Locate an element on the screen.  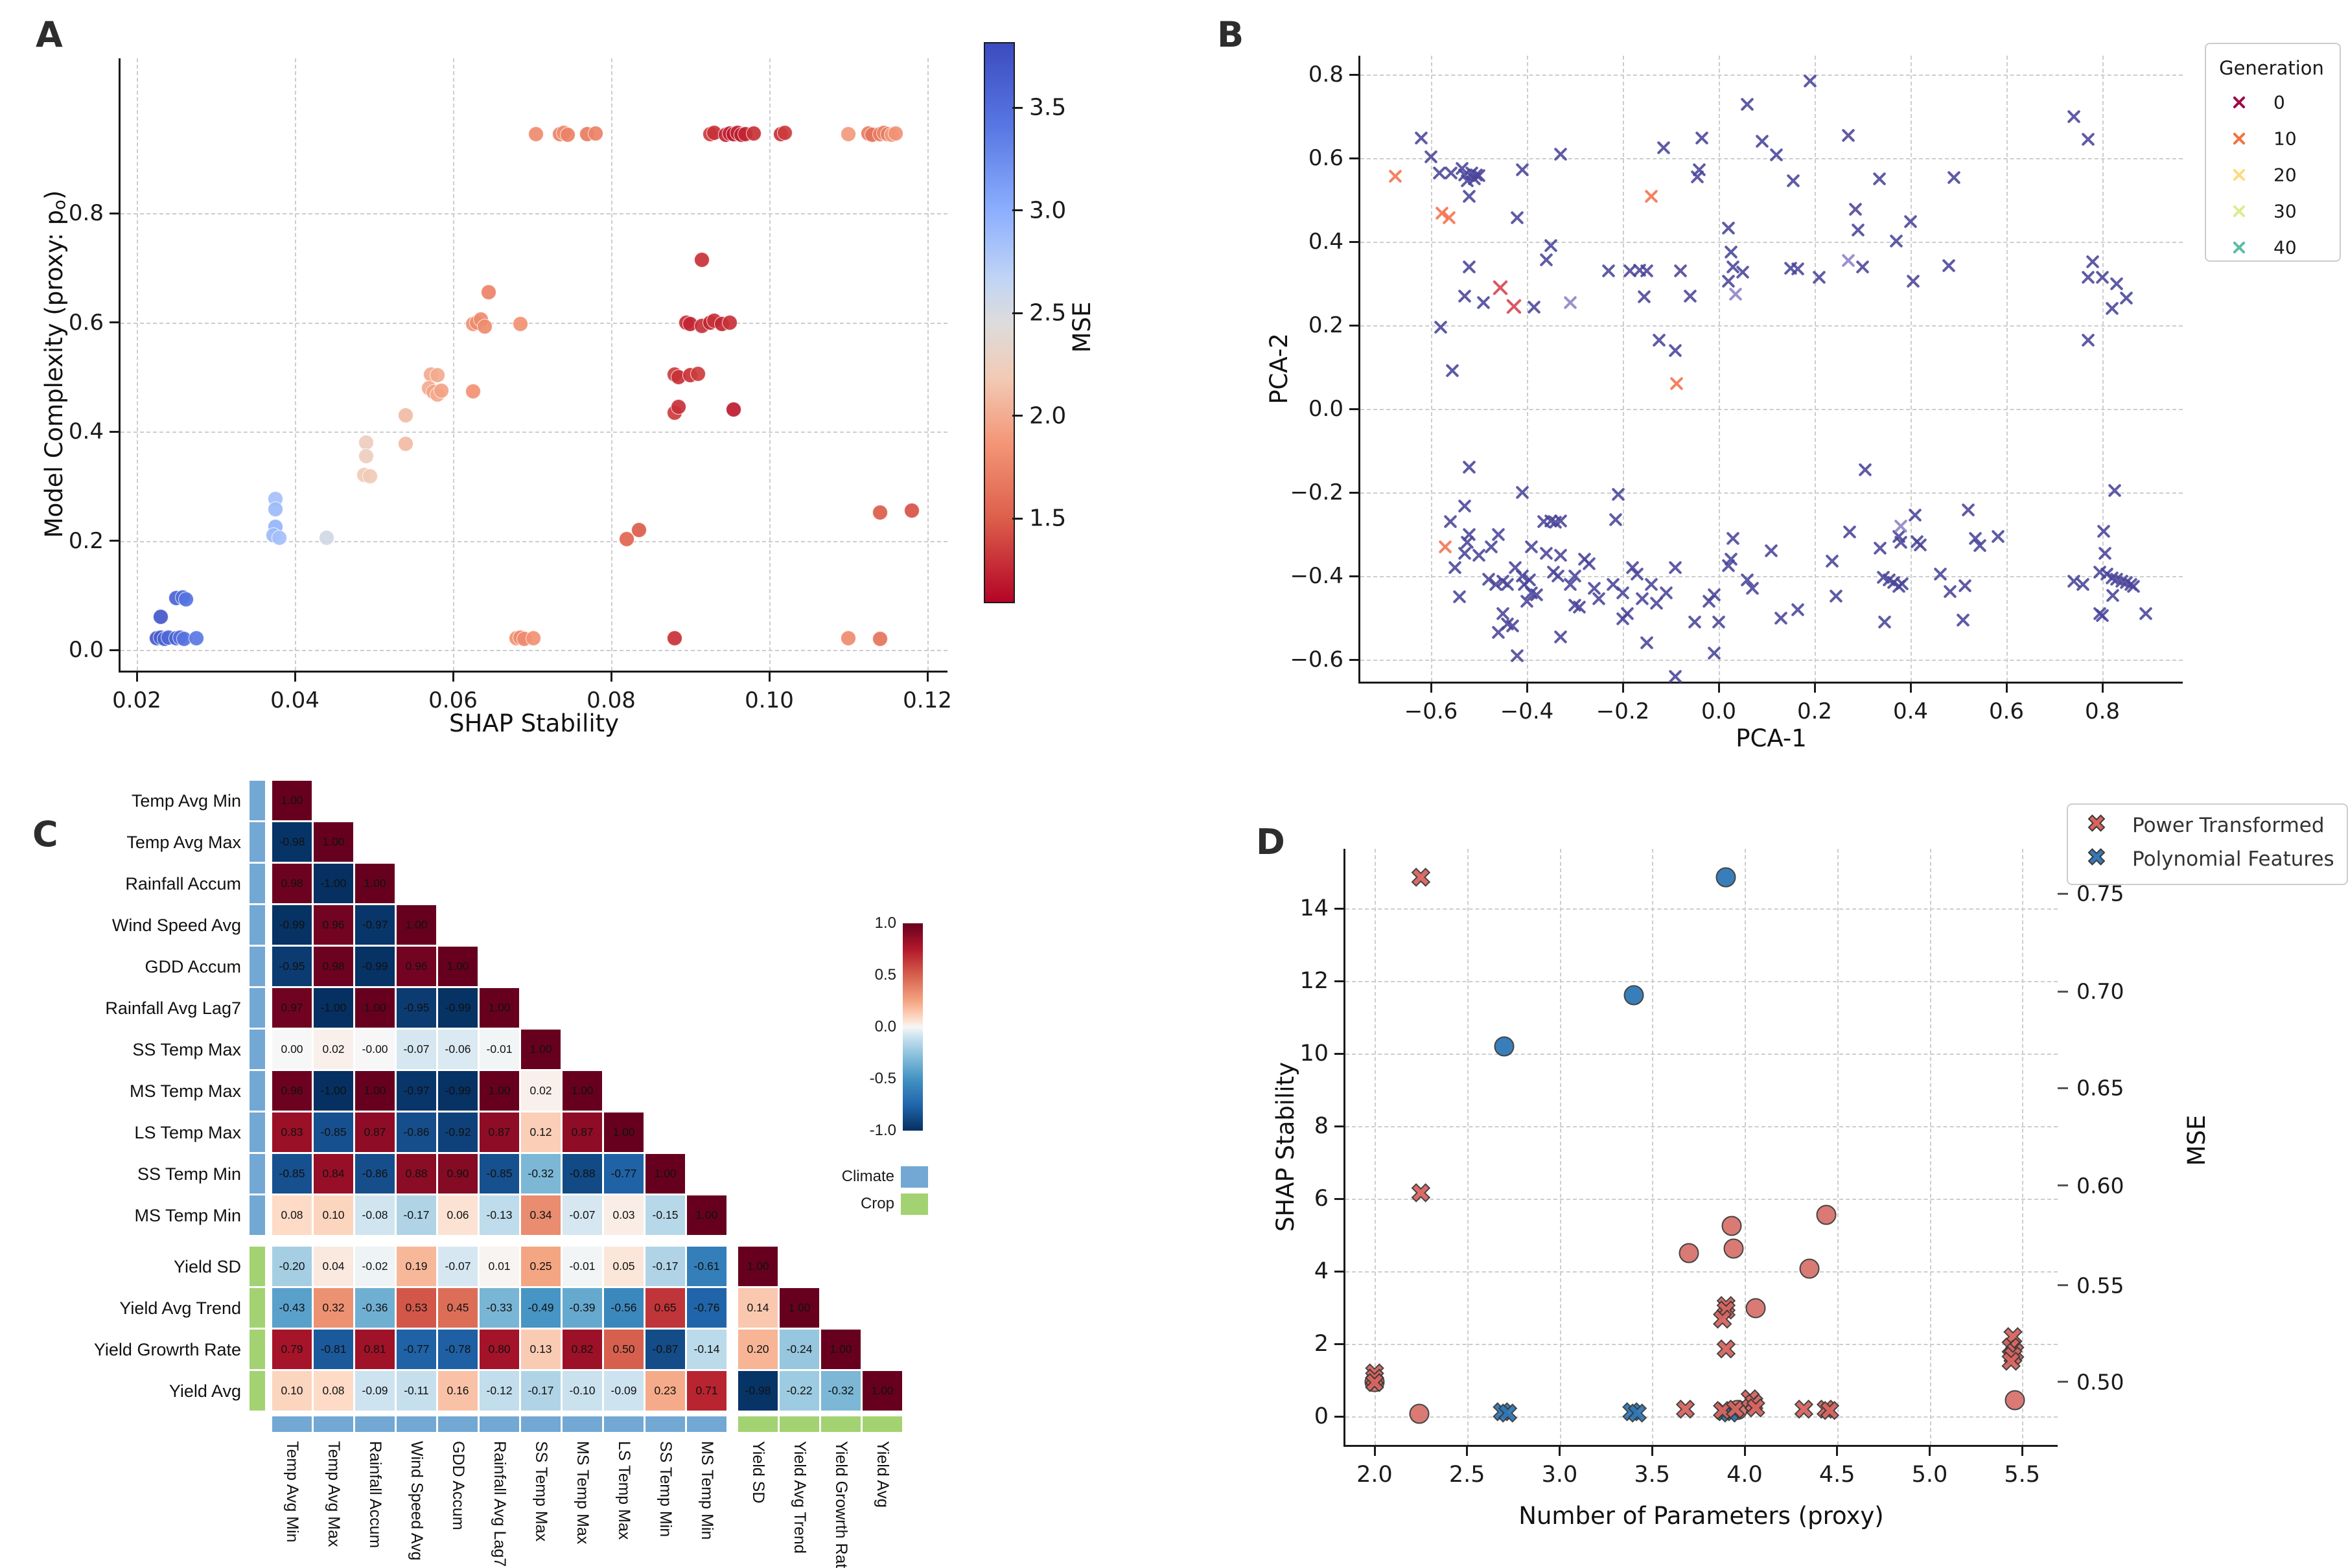
heatmap-cell: -0.09 is located at coordinates (375, 1391).